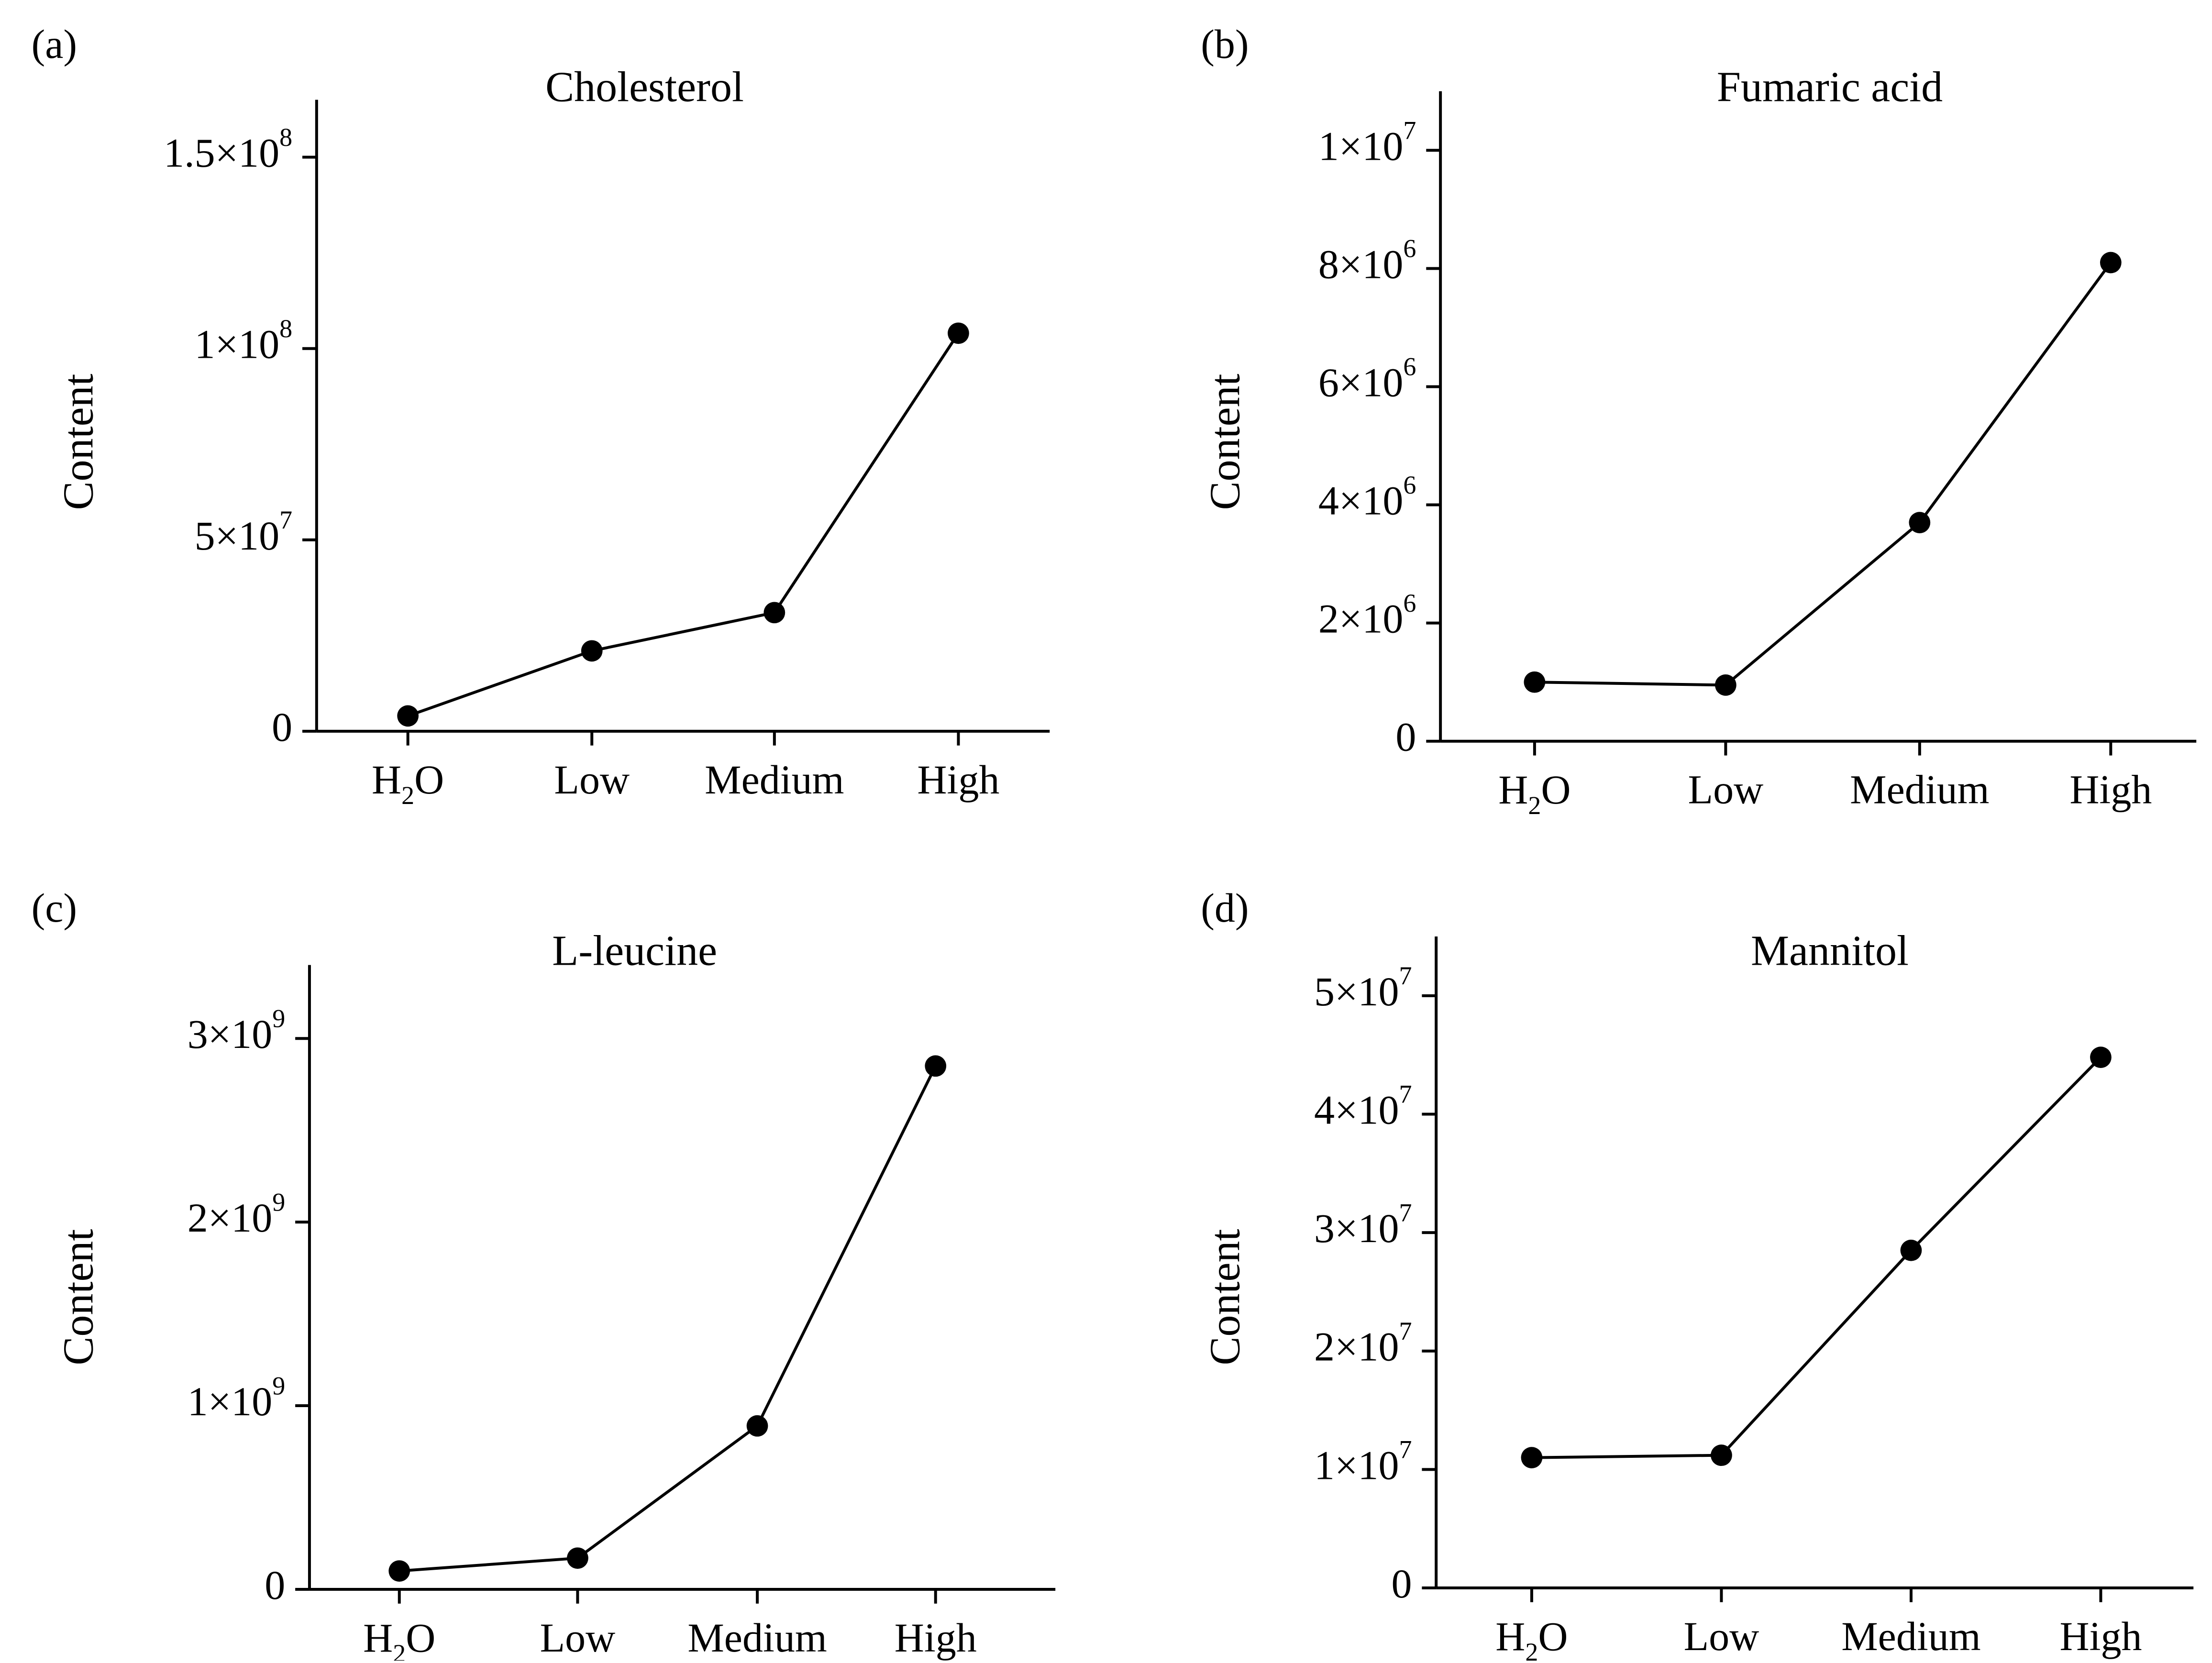 The image size is (2212, 1663). What do you see at coordinates (1361, 264) in the screenshot?
I see `y-tick-mantissa: 8×10` at bounding box center [1361, 264].